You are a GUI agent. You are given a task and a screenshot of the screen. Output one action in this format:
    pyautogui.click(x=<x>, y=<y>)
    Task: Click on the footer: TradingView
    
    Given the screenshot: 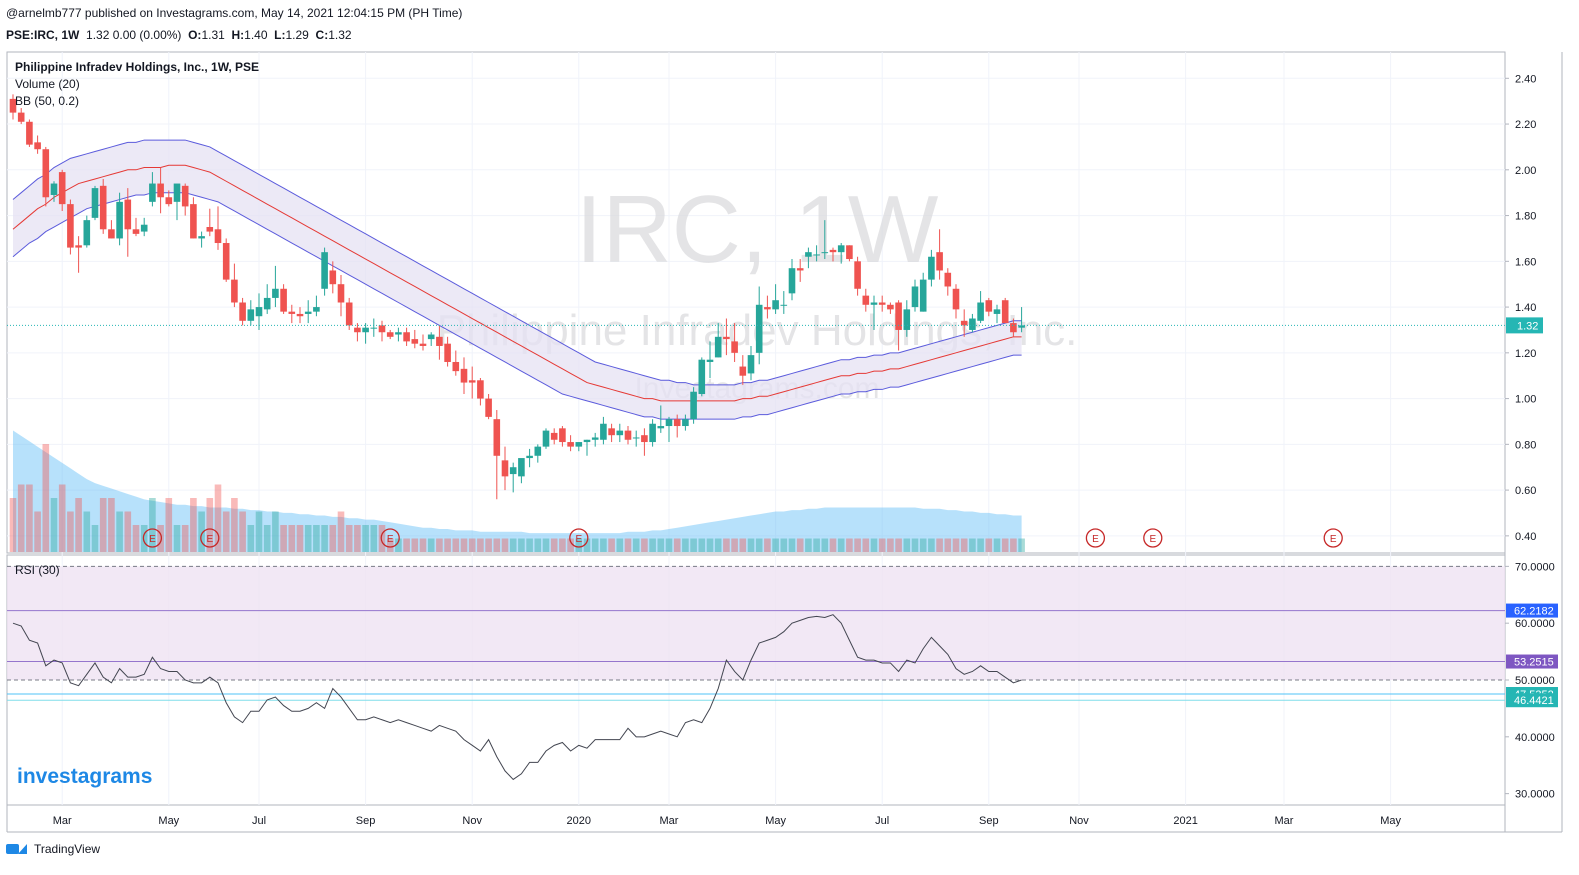 What is the action you would take?
    pyautogui.click(x=53, y=849)
    